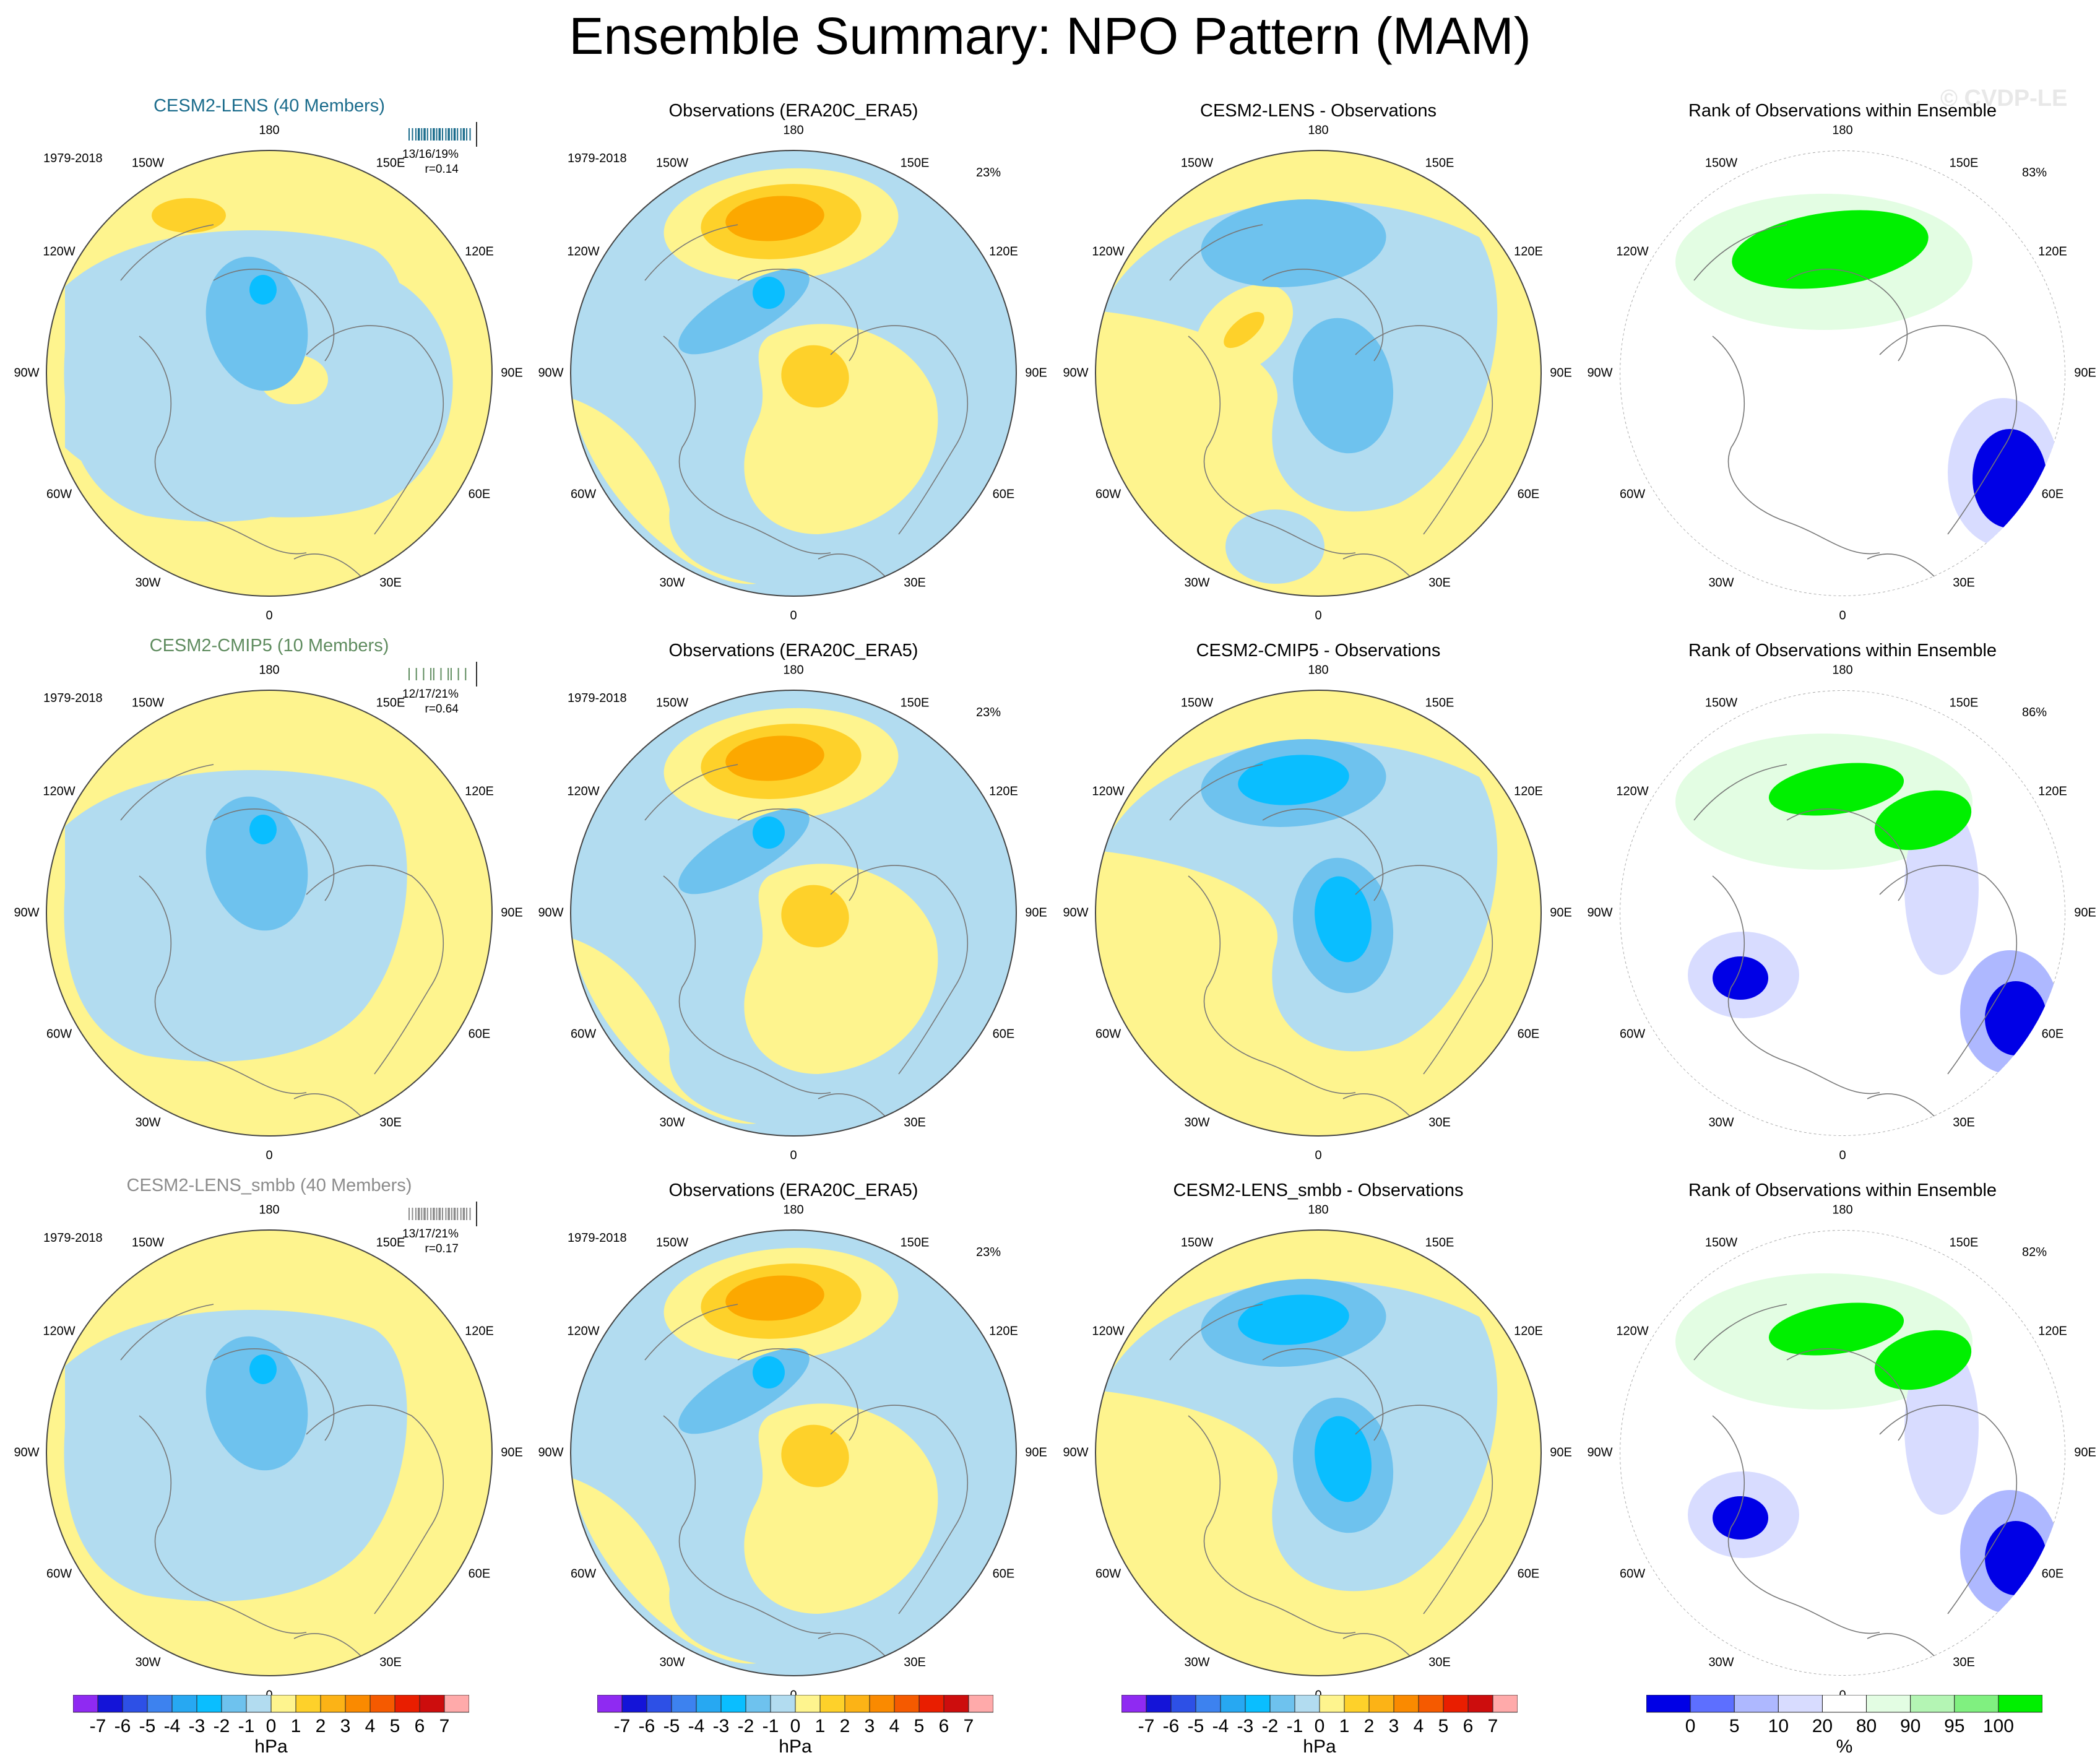  What do you see at coordinates (2034, 1252) in the screenshot?
I see `rank-pct: 82%` at bounding box center [2034, 1252].